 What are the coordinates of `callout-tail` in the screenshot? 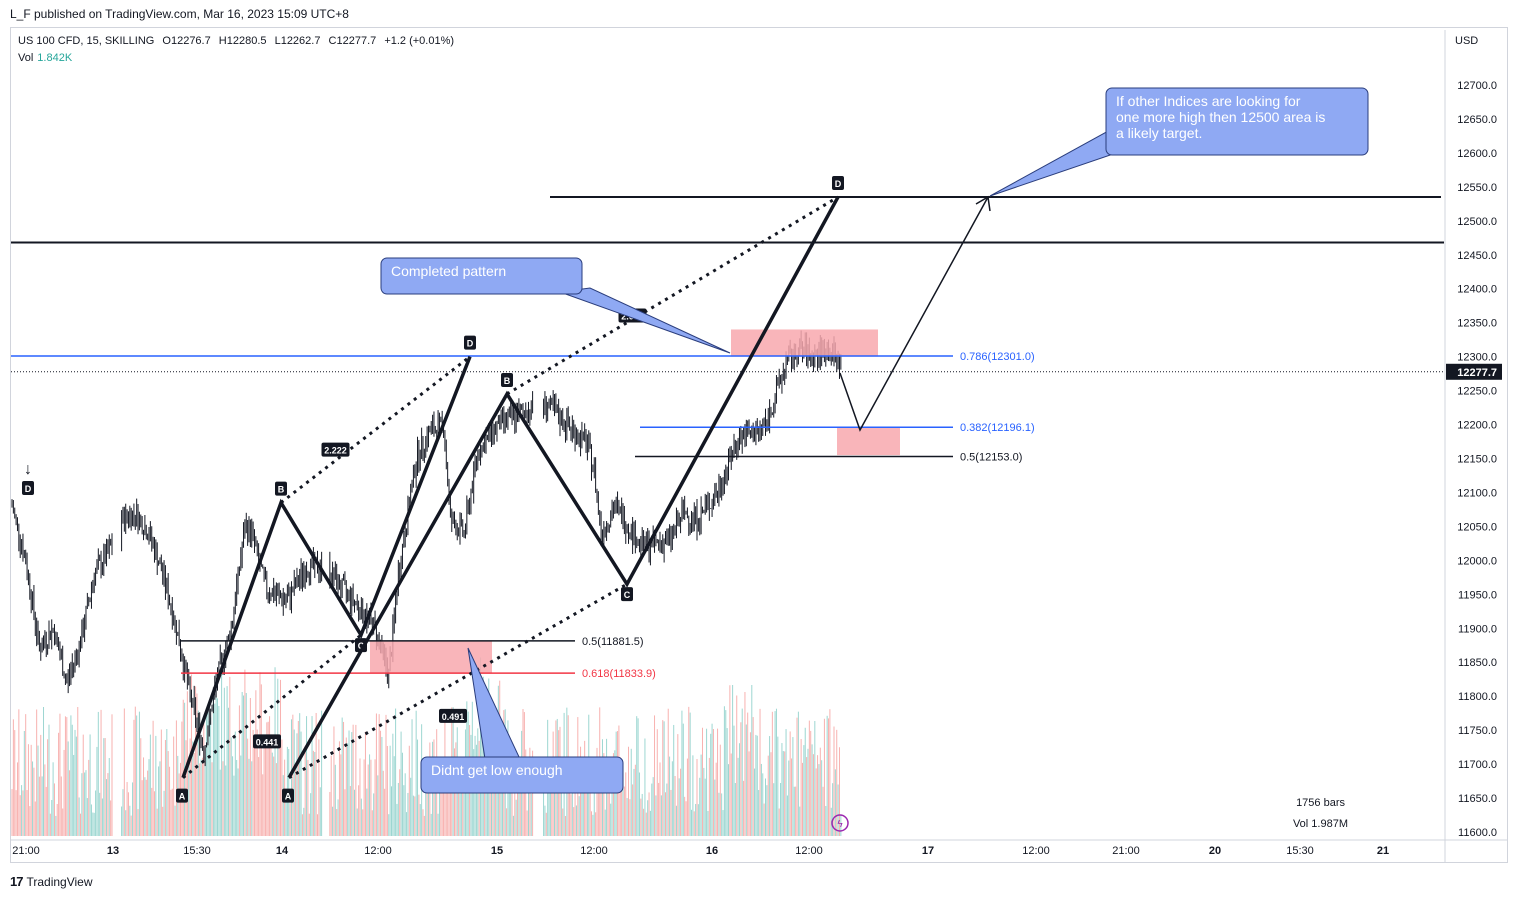 It's located at (645, 320).